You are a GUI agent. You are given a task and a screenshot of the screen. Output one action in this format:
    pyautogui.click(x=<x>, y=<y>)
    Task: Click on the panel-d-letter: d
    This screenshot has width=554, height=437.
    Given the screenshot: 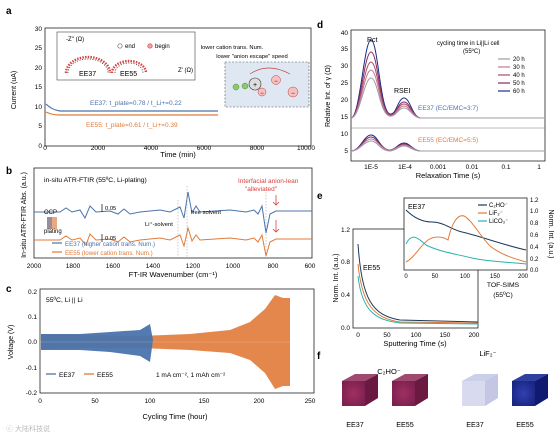 What is the action you would take?
    pyautogui.click(x=320, y=25)
    